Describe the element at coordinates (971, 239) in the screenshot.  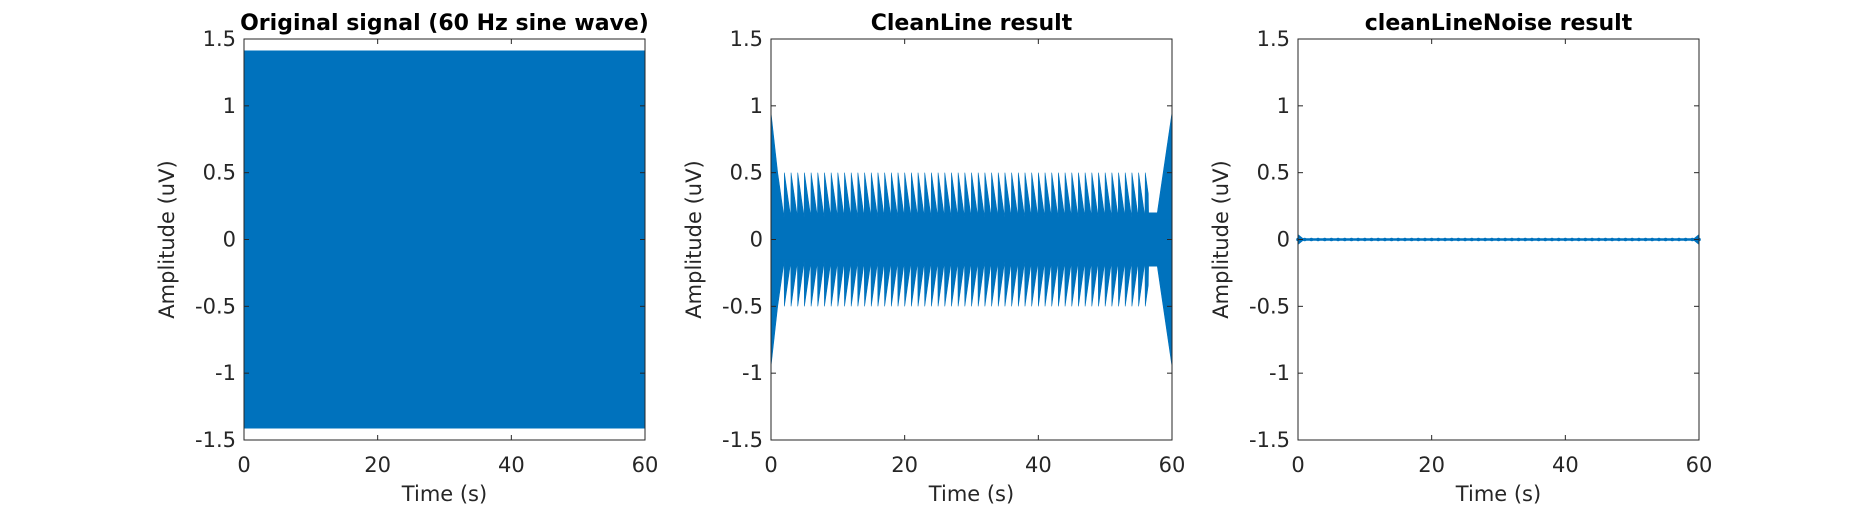
I see `series-core-cleanline` at that location.